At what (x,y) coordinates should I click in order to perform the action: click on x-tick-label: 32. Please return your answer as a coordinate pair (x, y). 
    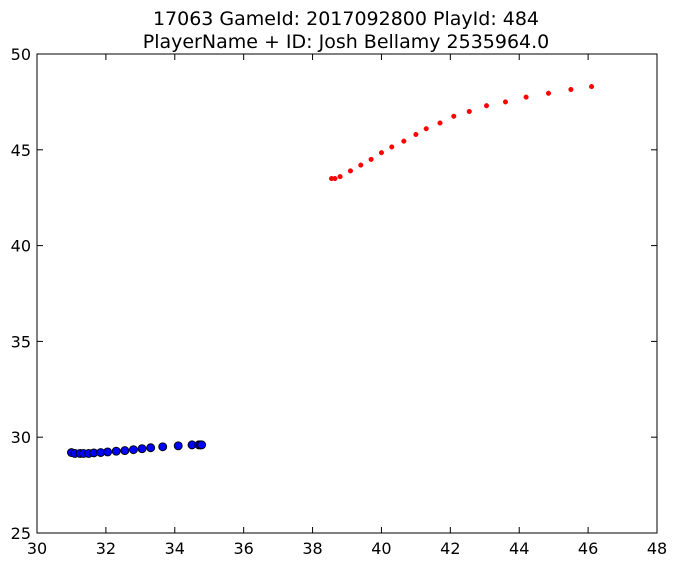
    Looking at the image, I should click on (106, 548).